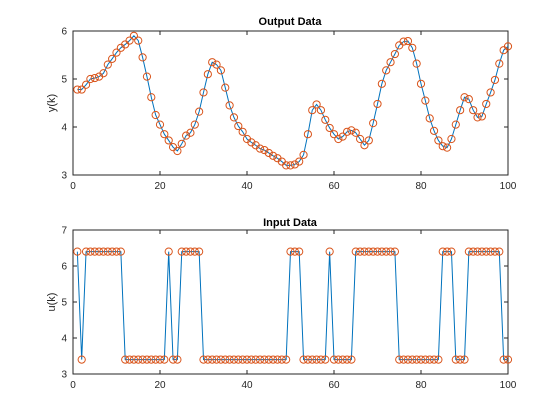  Describe the element at coordinates (73, 385) in the screenshot. I see `x-tick-label: 0` at that location.